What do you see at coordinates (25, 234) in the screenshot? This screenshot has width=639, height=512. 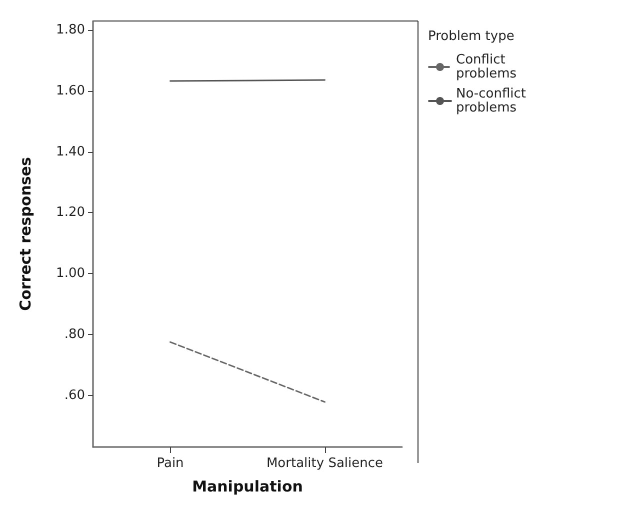 I see `y-axis-title: Correct responses` at bounding box center [25, 234].